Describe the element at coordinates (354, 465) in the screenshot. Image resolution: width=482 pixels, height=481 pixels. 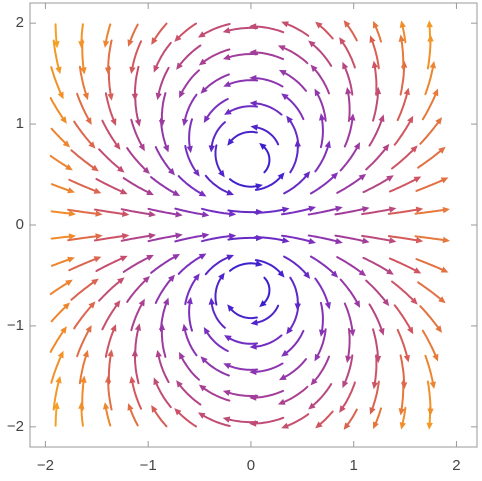
I see `x-tick-label: 1` at that location.